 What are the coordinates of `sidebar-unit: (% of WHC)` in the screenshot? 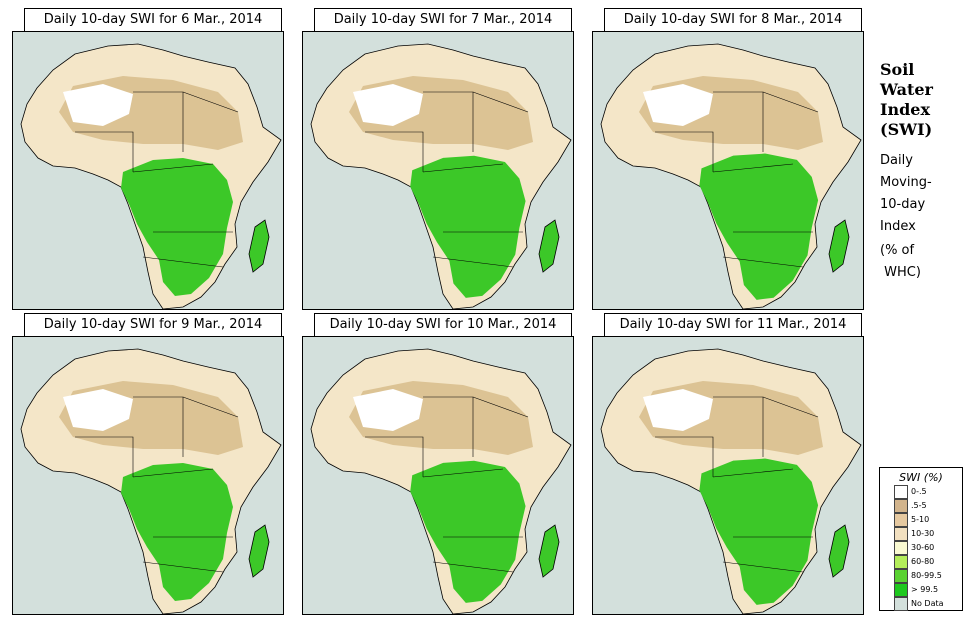 It's located at (900, 262).